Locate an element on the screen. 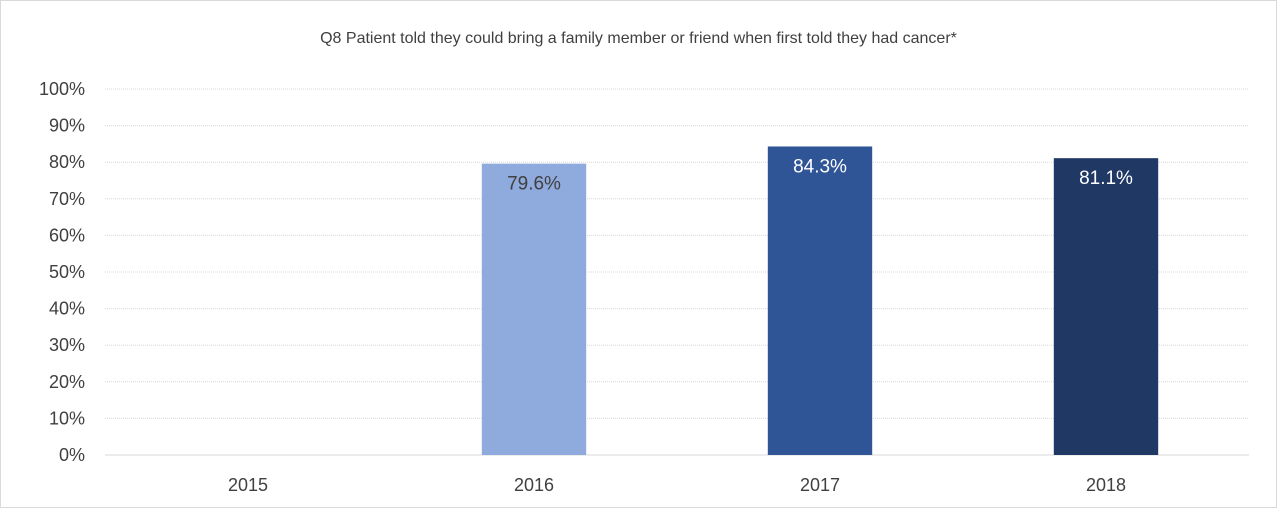 The image size is (1277, 508). y-tick-label: 10% is located at coordinates (67, 418).